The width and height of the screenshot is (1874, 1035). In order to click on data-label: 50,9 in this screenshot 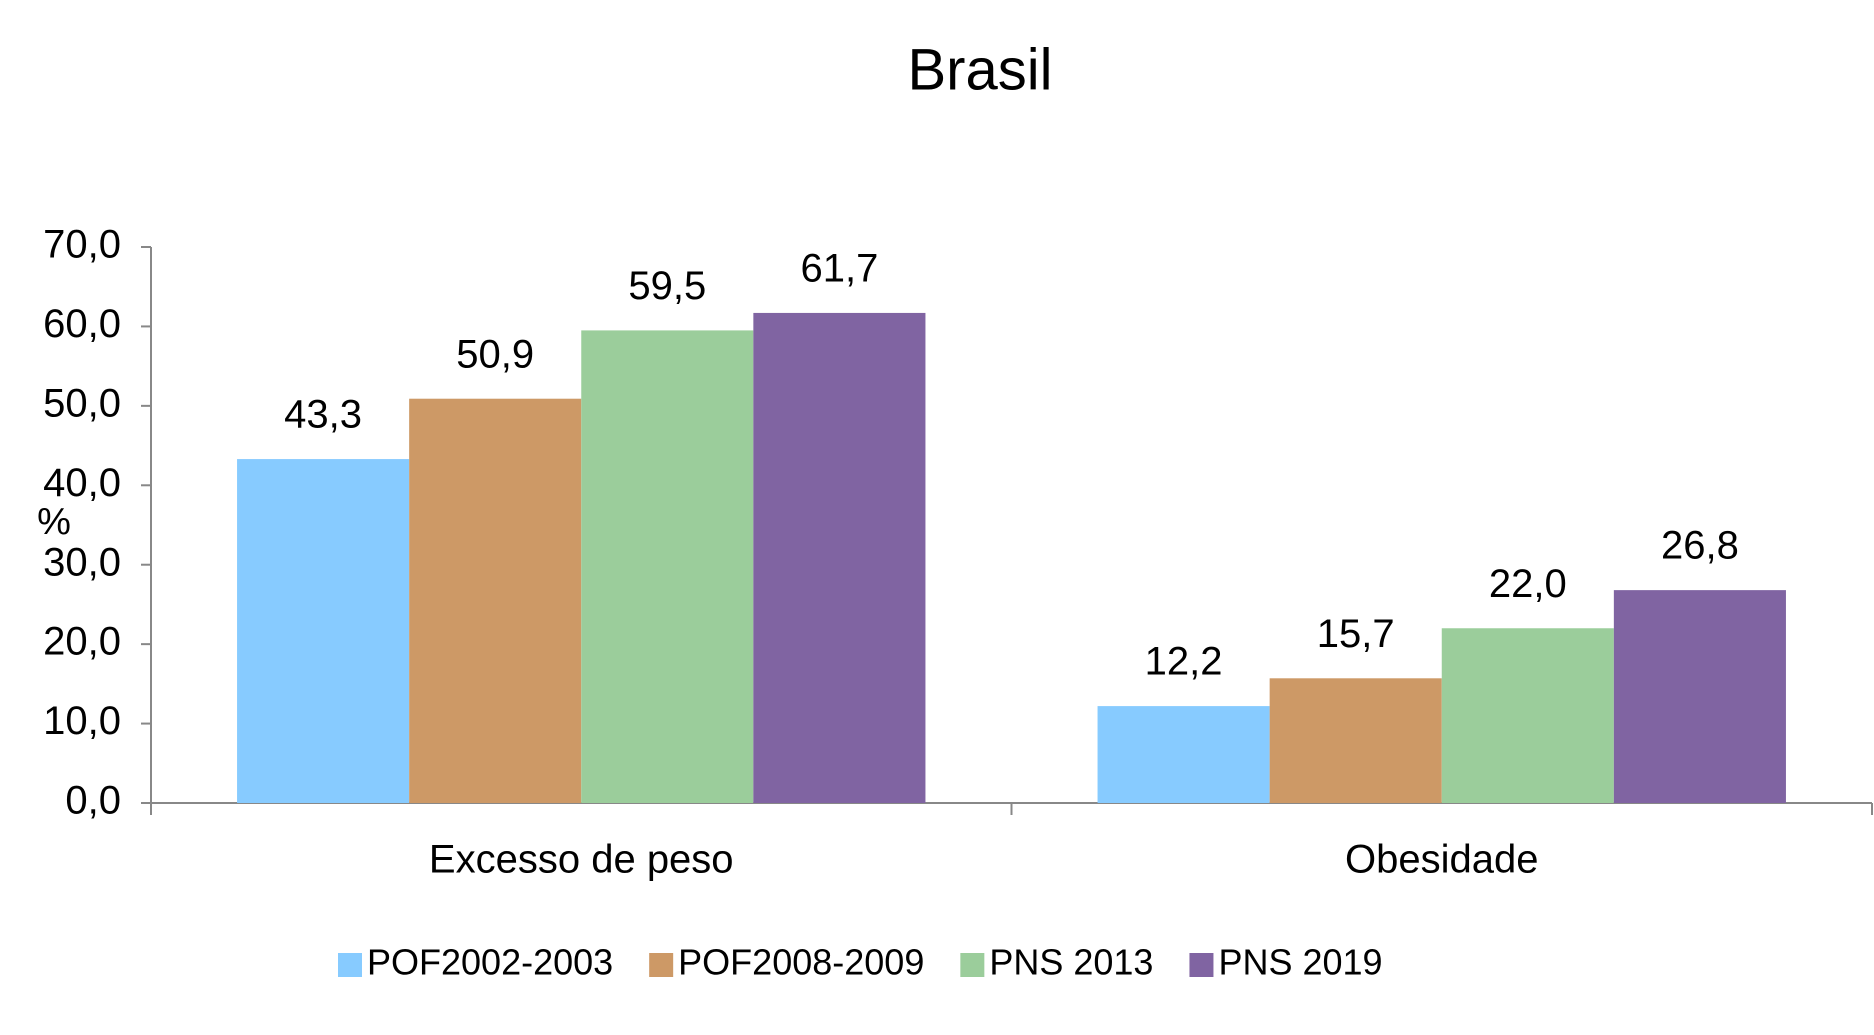, I will do `click(495, 354)`.